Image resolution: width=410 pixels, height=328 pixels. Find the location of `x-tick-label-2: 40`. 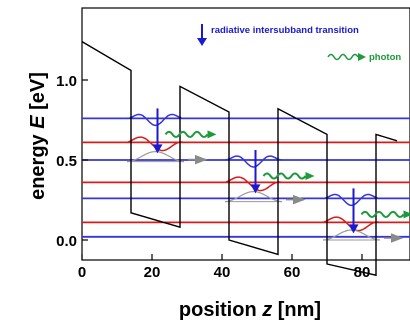

x-tick-label-2: 40 is located at coordinates (222, 272).